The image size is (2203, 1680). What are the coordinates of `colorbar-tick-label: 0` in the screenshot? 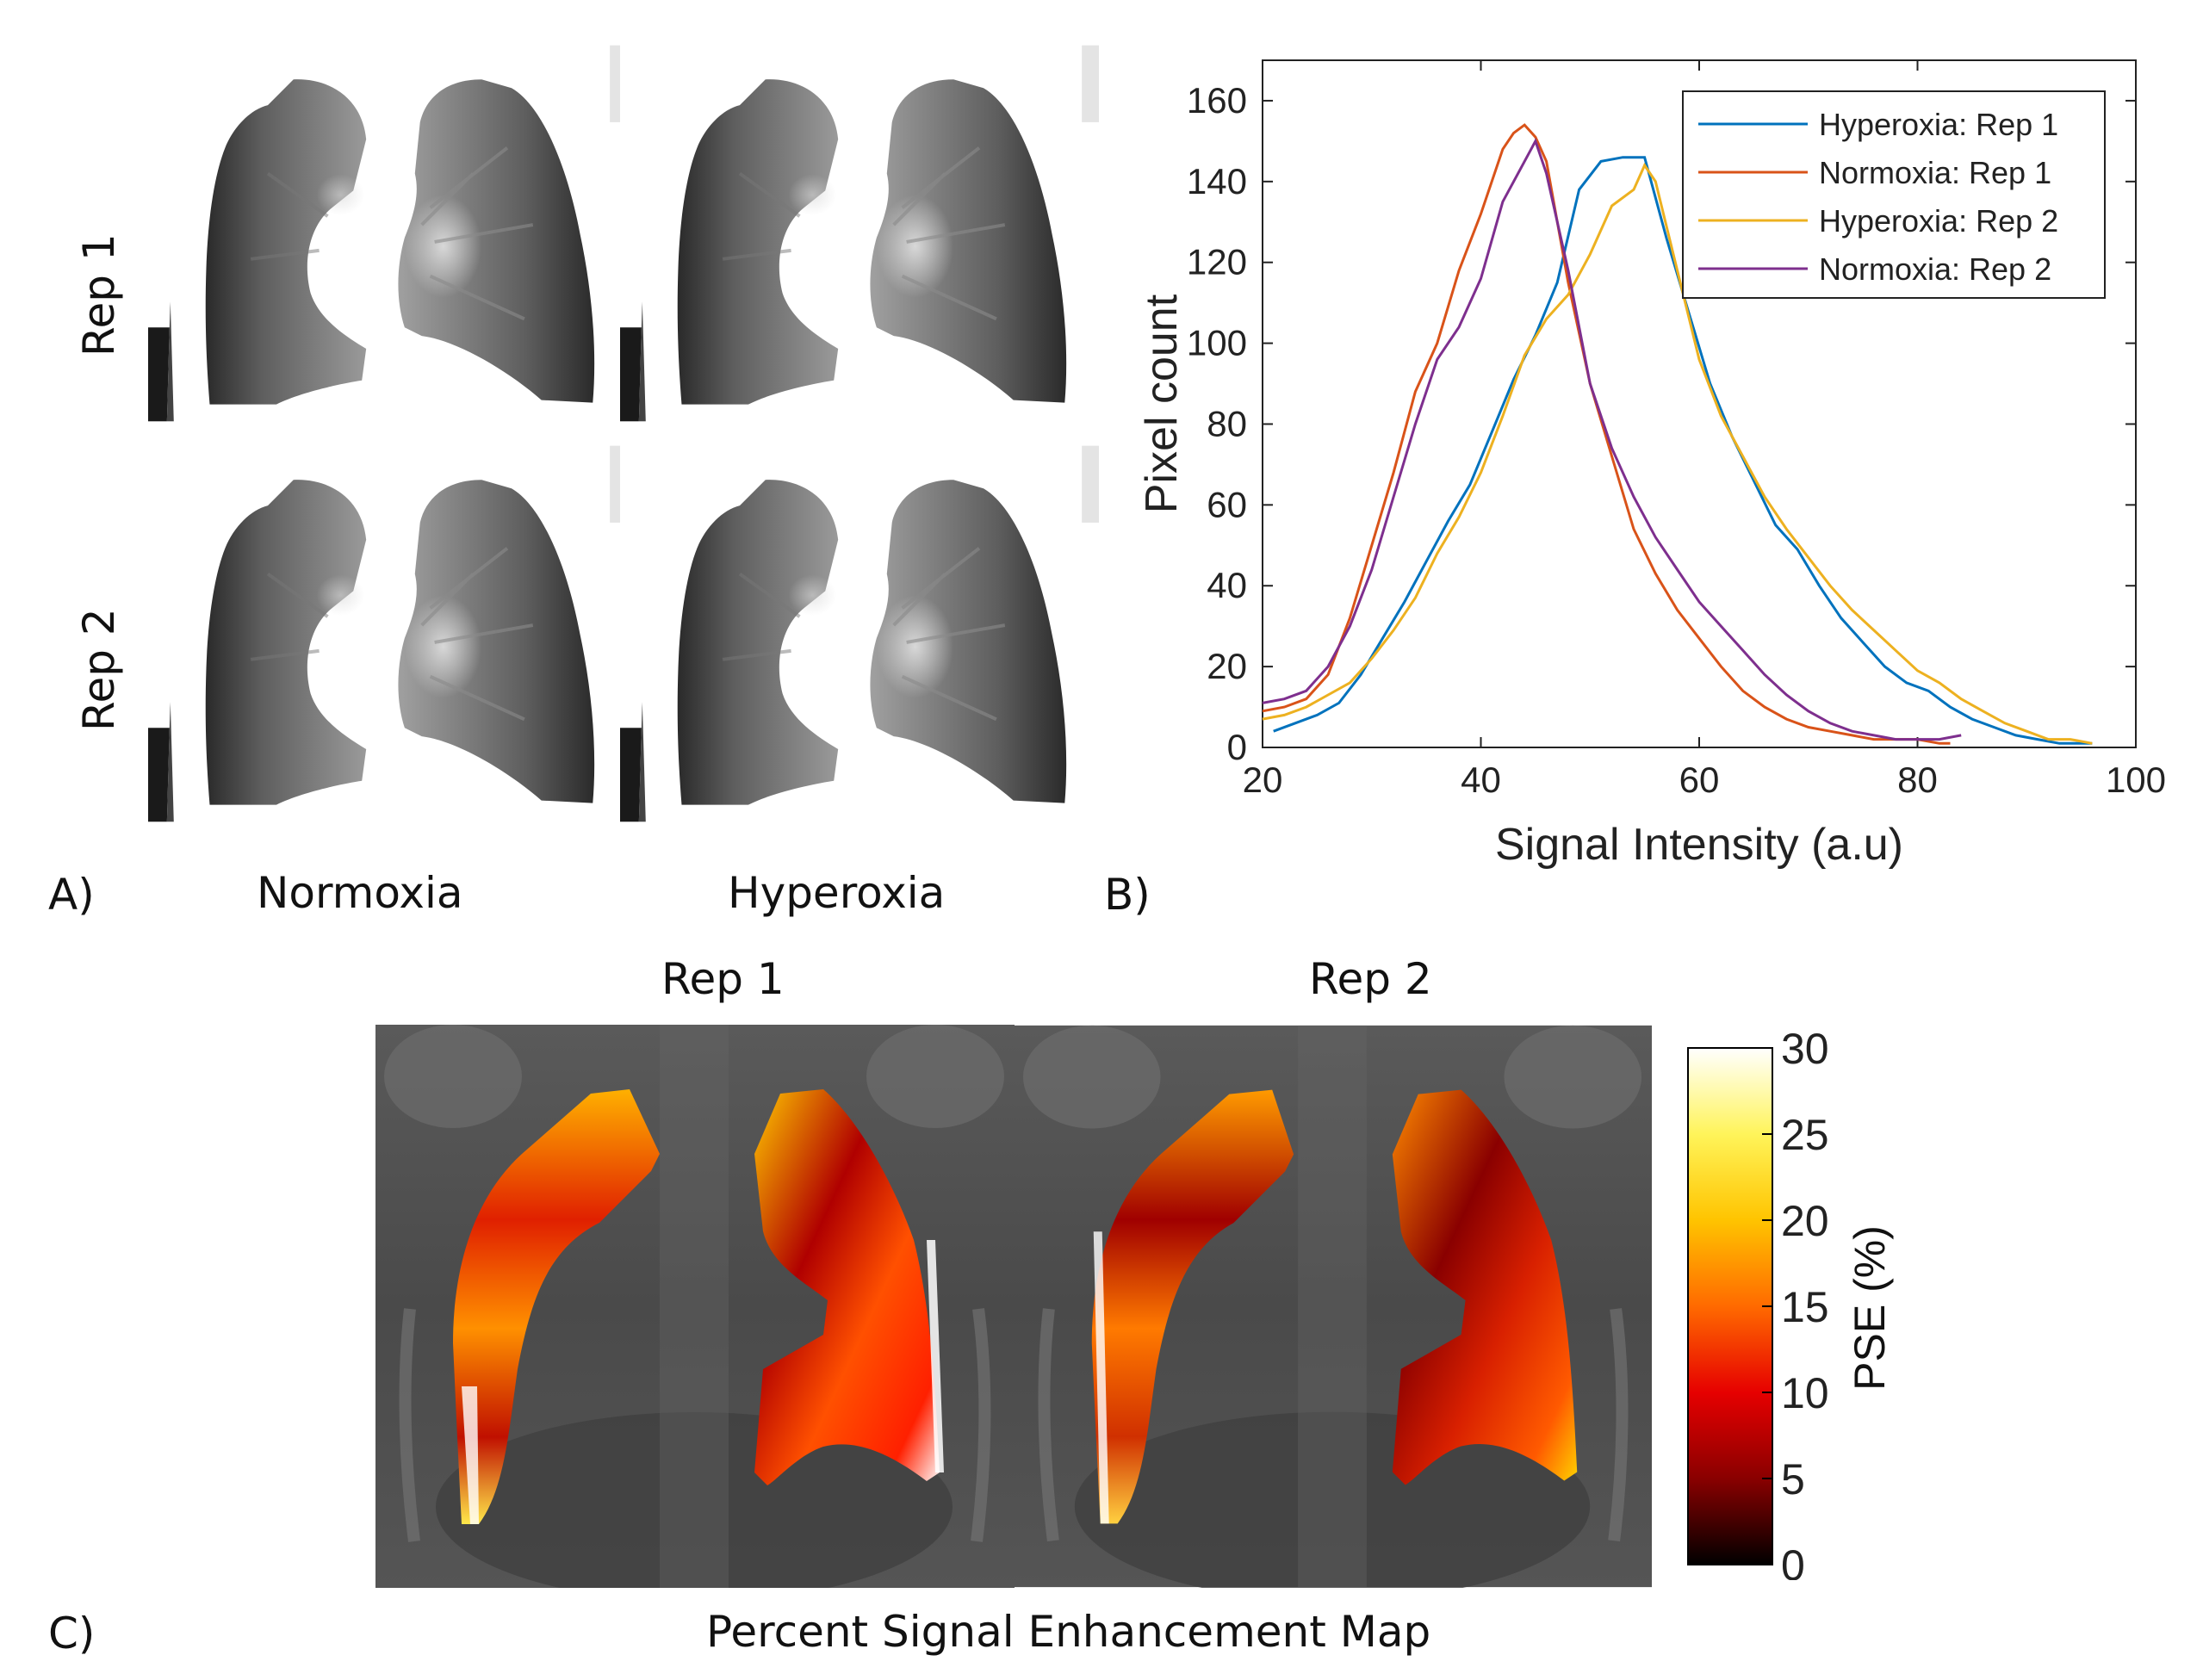 It's located at (1793, 1561).